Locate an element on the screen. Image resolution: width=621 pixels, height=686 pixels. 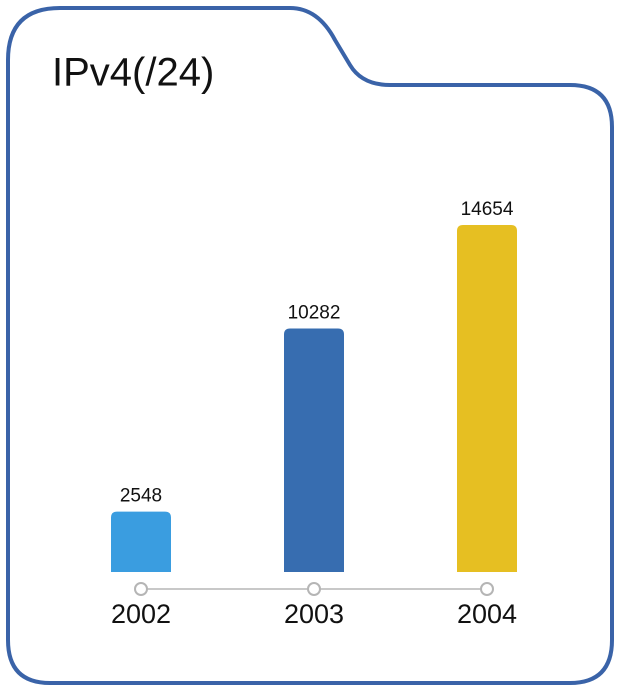
x-tick-label: 2003 is located at coordinates (314, 614).